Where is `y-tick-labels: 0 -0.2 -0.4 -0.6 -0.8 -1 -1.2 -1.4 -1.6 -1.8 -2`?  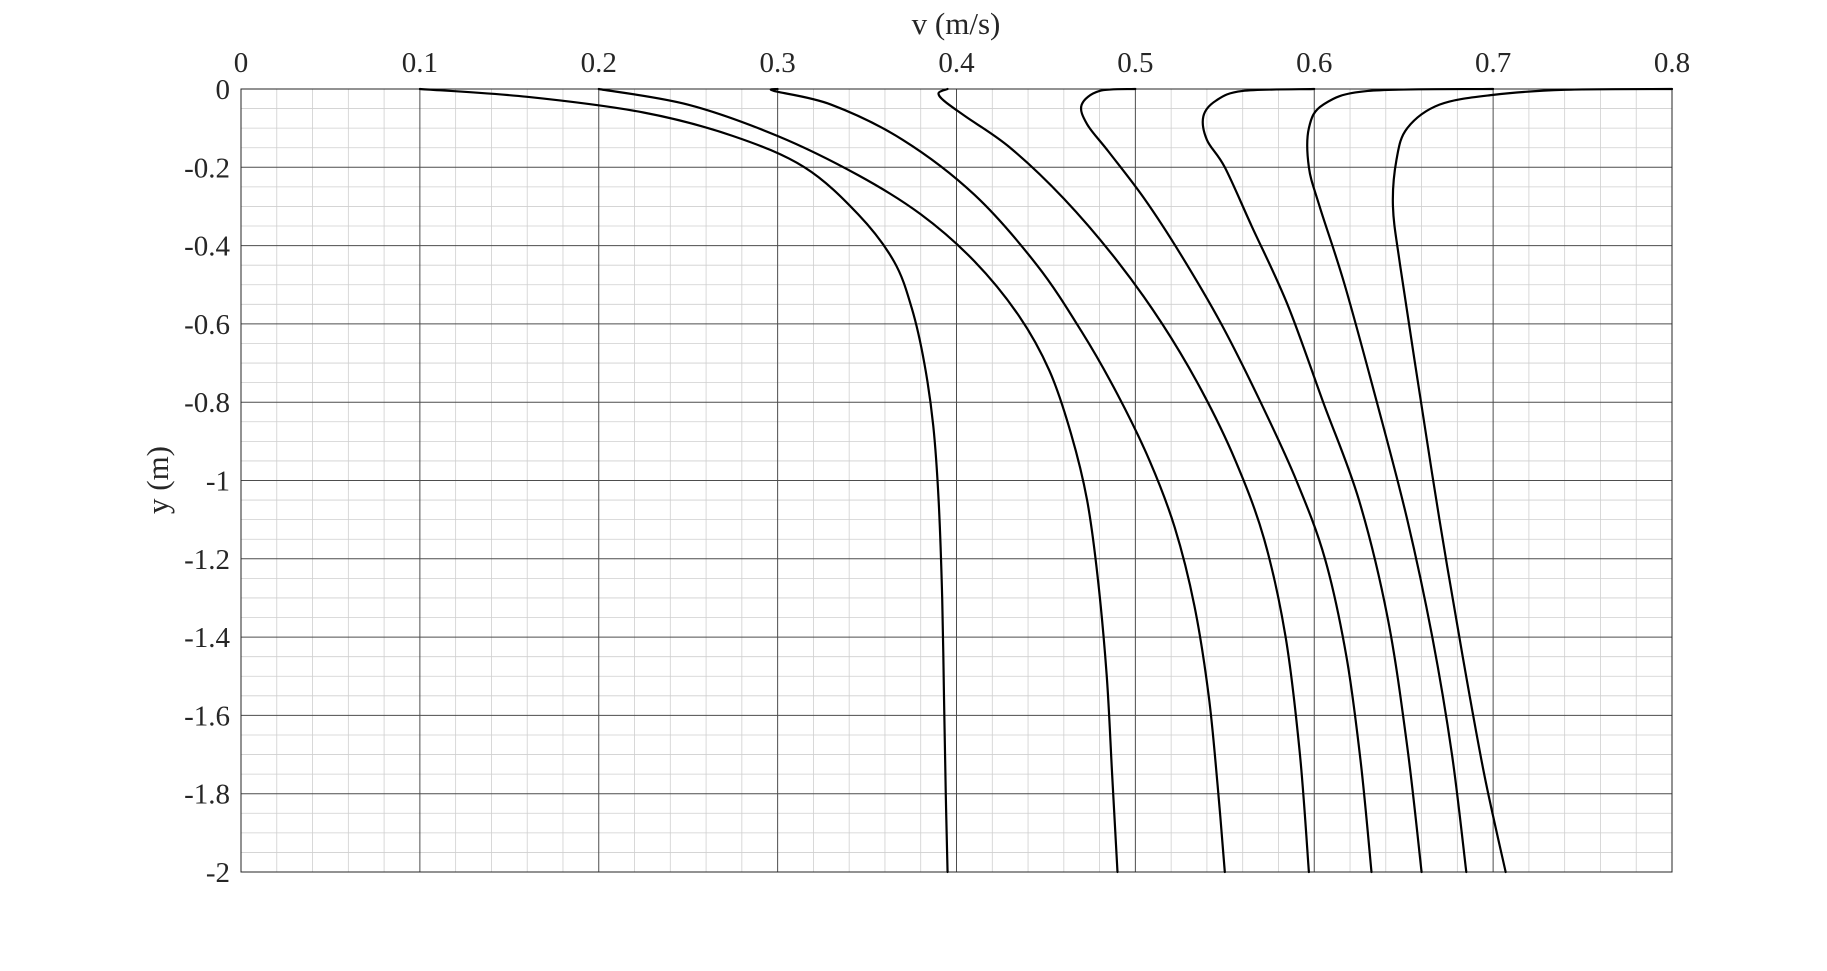 y-tick-labels: 0 -0.2 -0.4 -0.6 -0.8 -1 -1.2 -1.4 -1.6 -1.8 -2 is located at coordinates (207, 481).